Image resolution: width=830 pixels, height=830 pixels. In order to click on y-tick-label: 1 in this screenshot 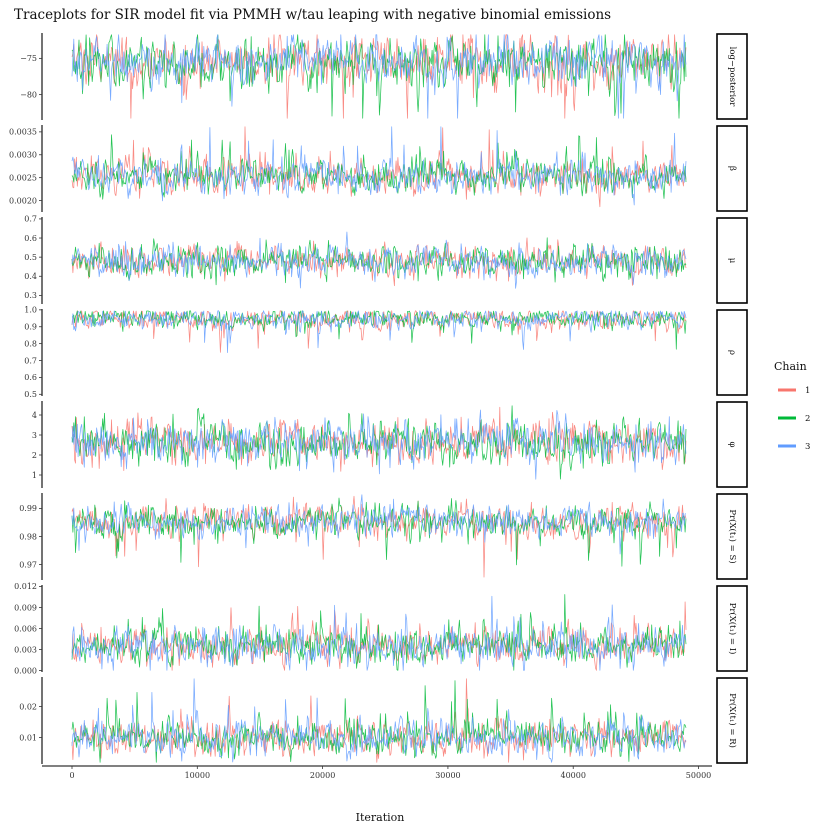, I will do `click(34, 475)`.